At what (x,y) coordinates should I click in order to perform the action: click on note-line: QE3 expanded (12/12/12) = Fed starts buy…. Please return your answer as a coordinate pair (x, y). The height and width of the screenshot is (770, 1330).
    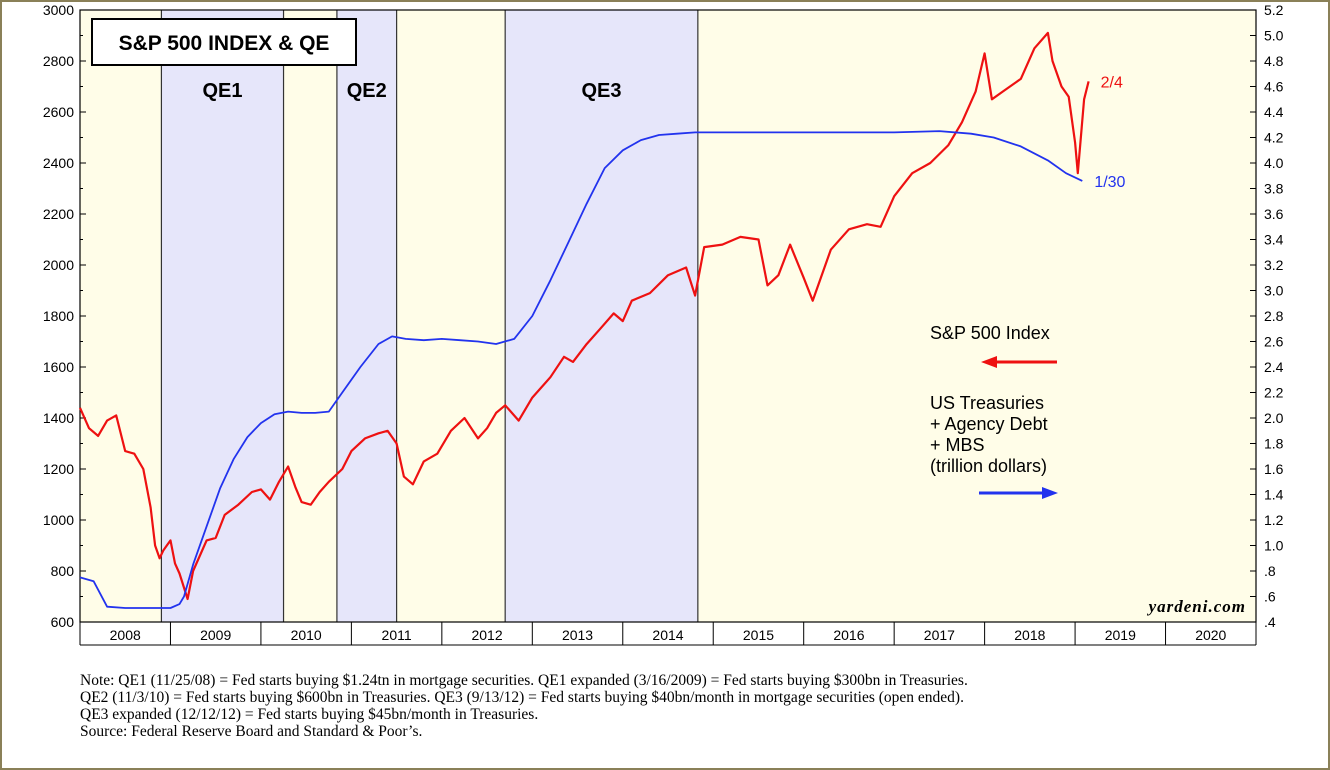
    Looking at the image, I should click on (309, 714).